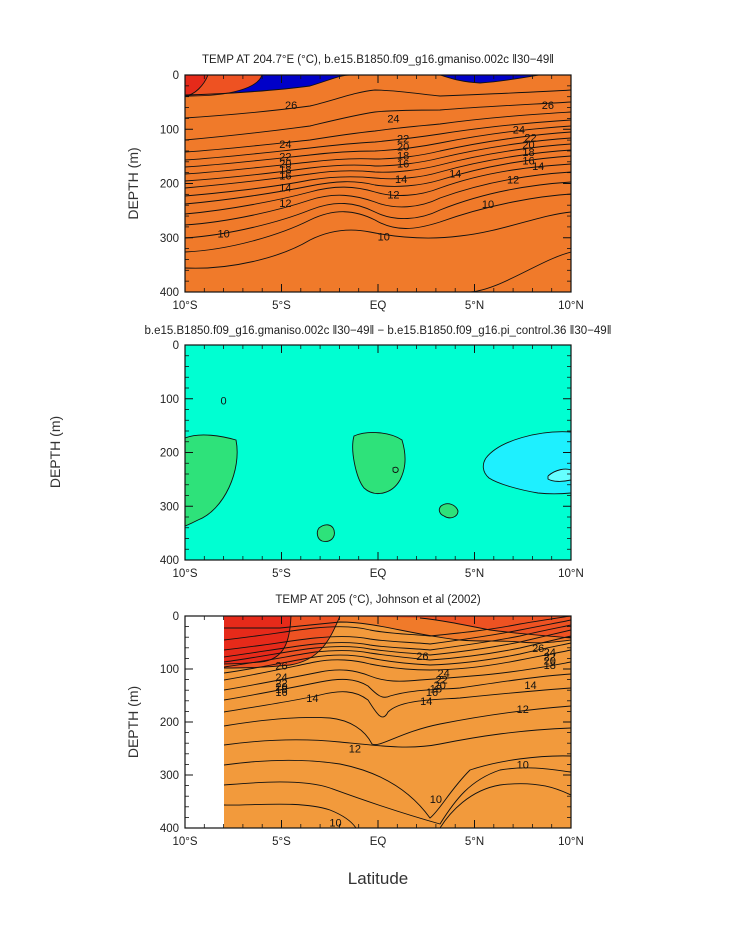 The height and width of the screenshot is (945, 733). What do you see at coordinates (378, 878) in the screenshot?
I see `x-axis-label: Latitude` at bounding box center [378, 878].